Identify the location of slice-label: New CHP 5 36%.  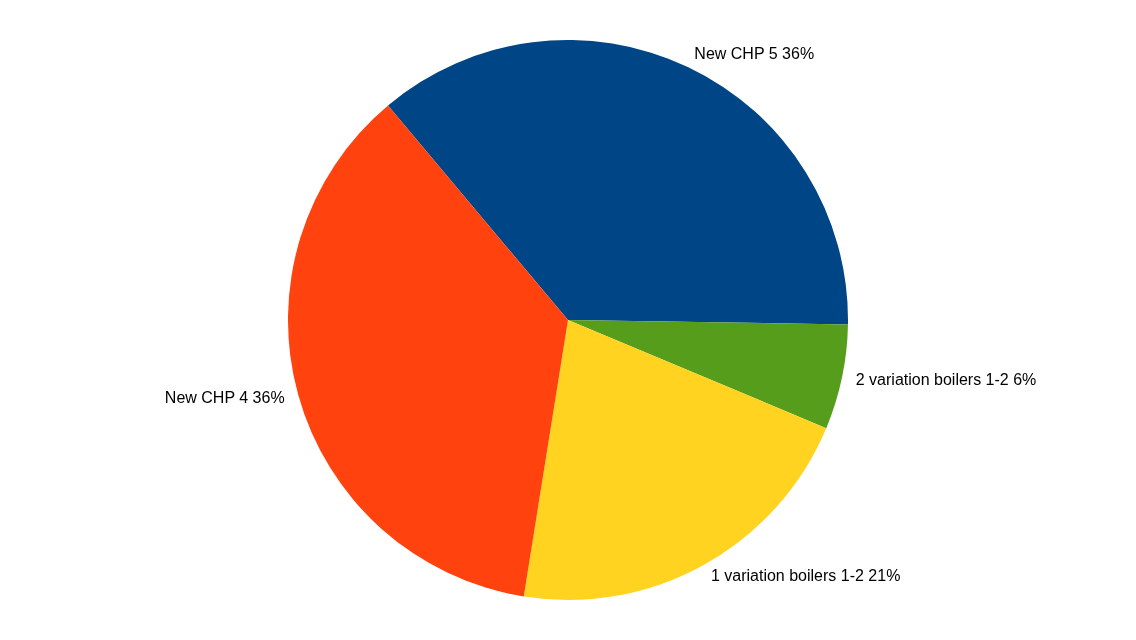
(754, 53).